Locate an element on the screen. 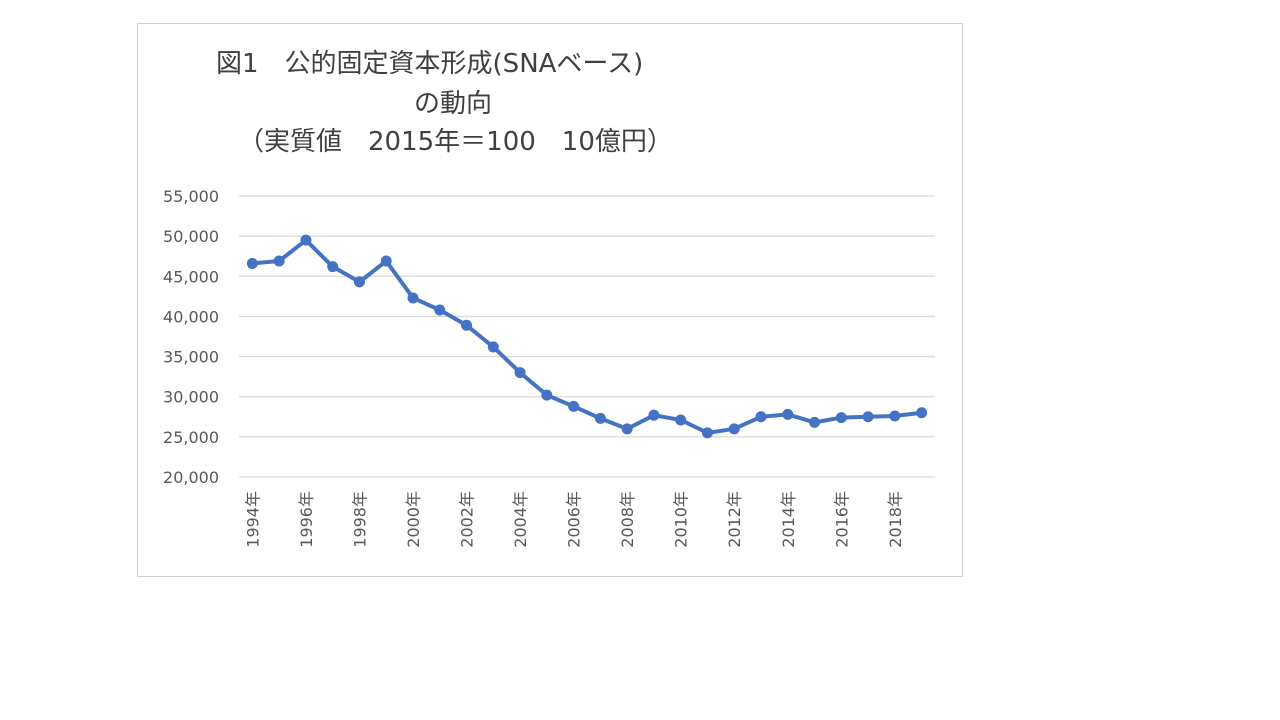 This screenshot has width=1280, height=720. x-tick-label: 1996年 is located at coordinates (306, 519).